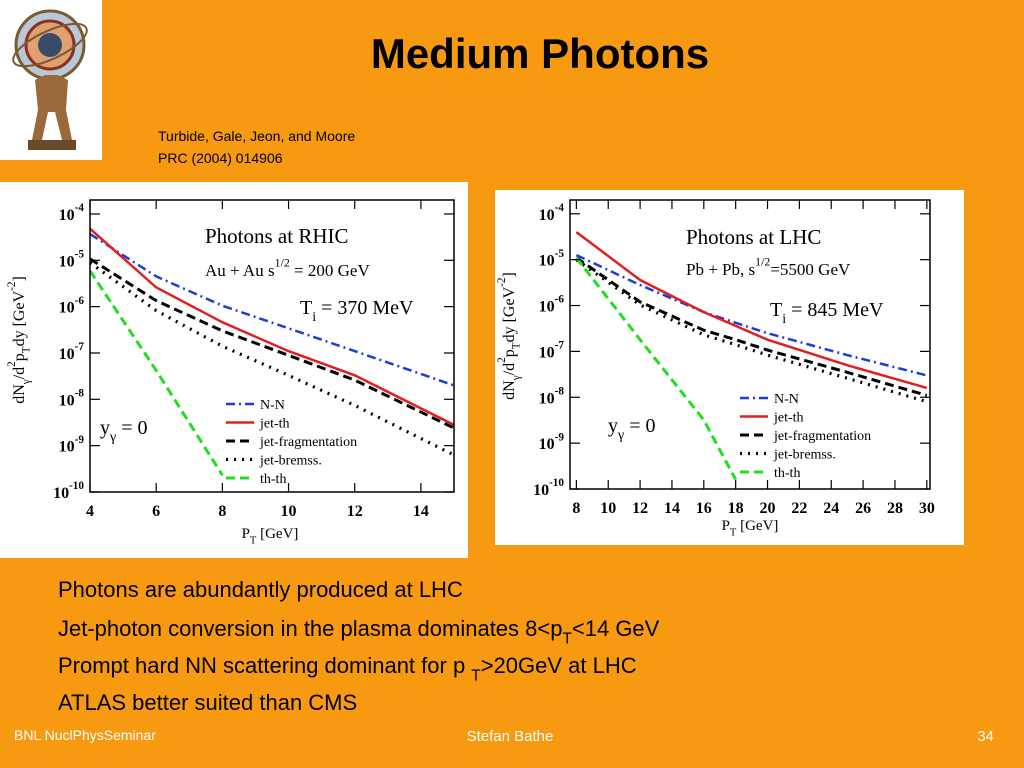 The height and width of the screenshot is (768, 1024). What do you see at coordinates (220, 158) in the screenshot?
I see `citation: PRC (2004) 014906` at bounding box center [220, 158].